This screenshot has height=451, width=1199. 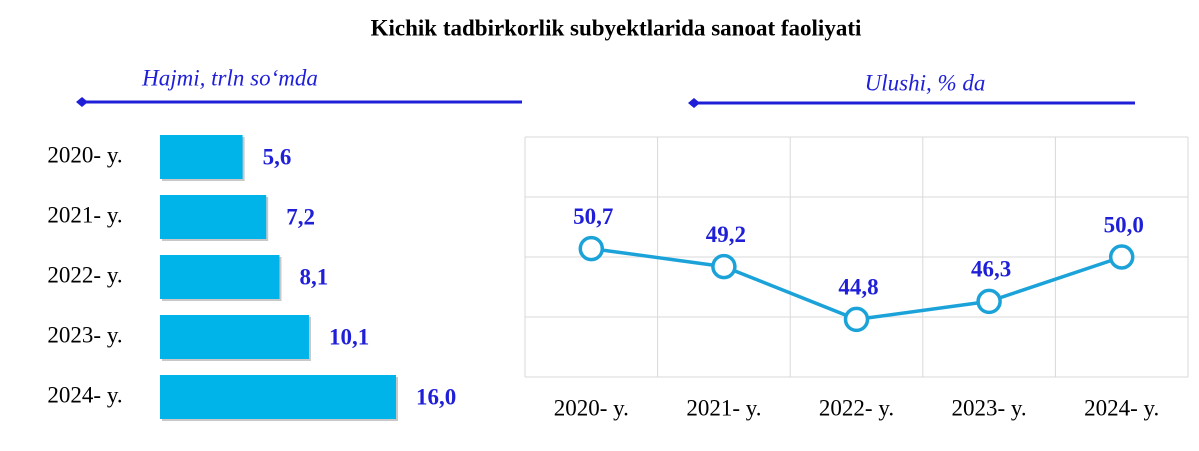 I want to click on subtitle: Ulushi, % da, so click(x=925, y=82).